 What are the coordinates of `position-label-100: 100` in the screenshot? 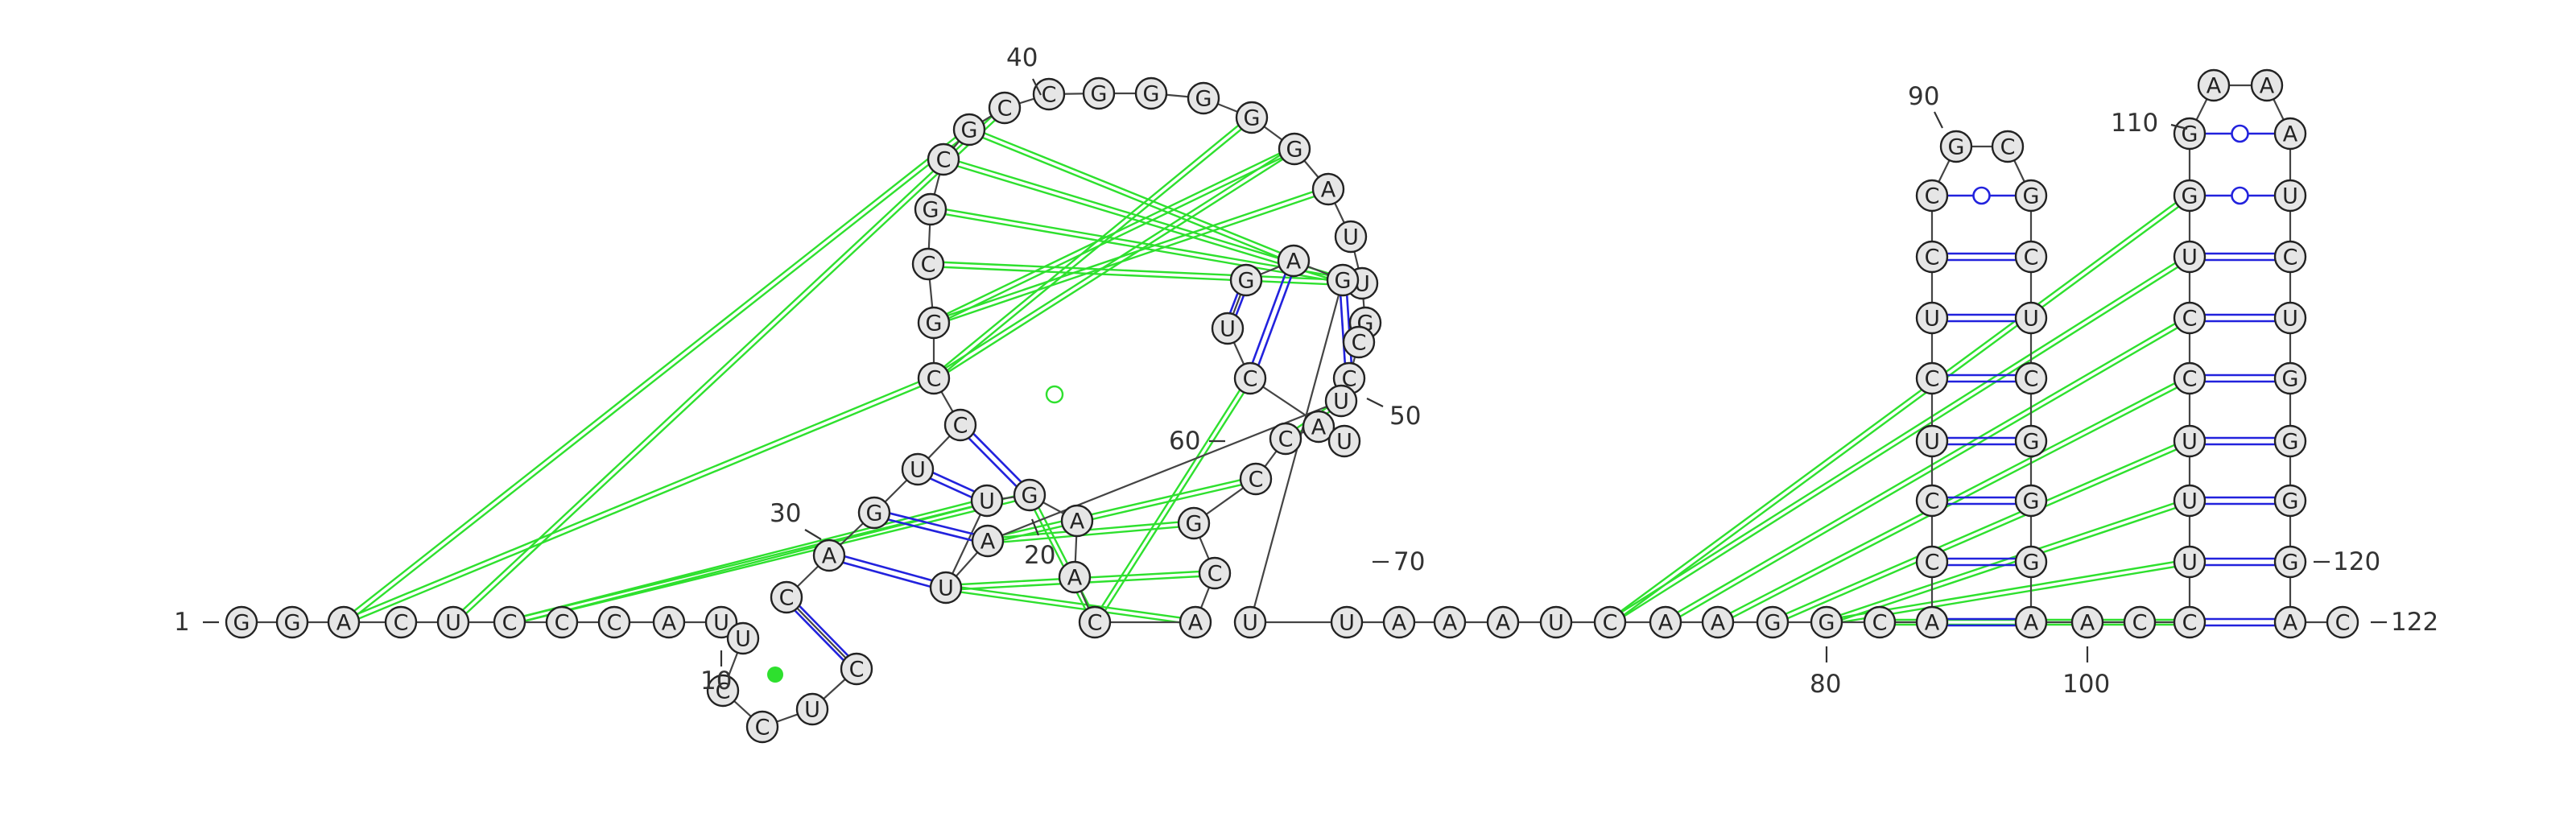 It's located at (2086, 684).